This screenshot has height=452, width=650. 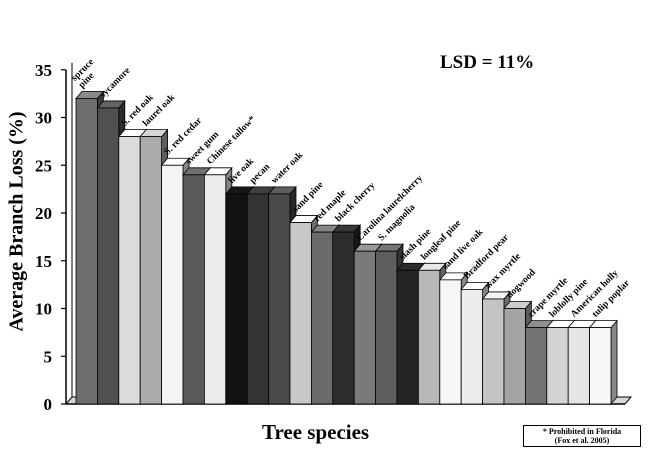 I want to click on y-tick-label: 15, so click(x=43, y=261).